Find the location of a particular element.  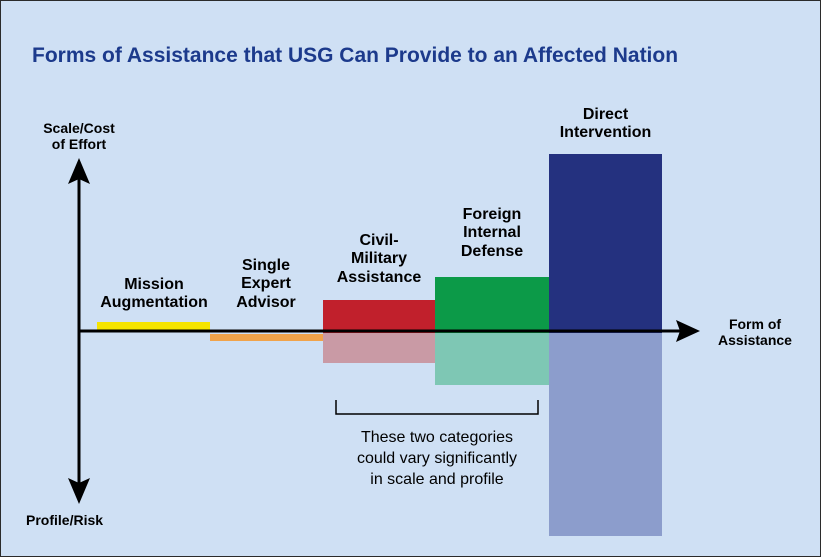

vertical-axis-top-arrowhead is located at coordinates (79, 171).